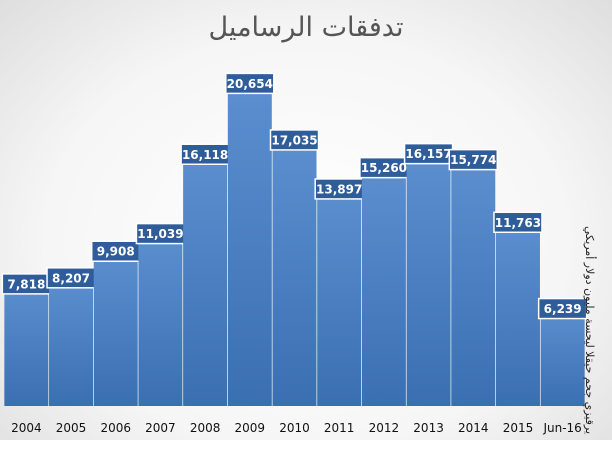  Describe the element at coordinates (115, 328) in the screenshot. I see `bar-2006` at that location.